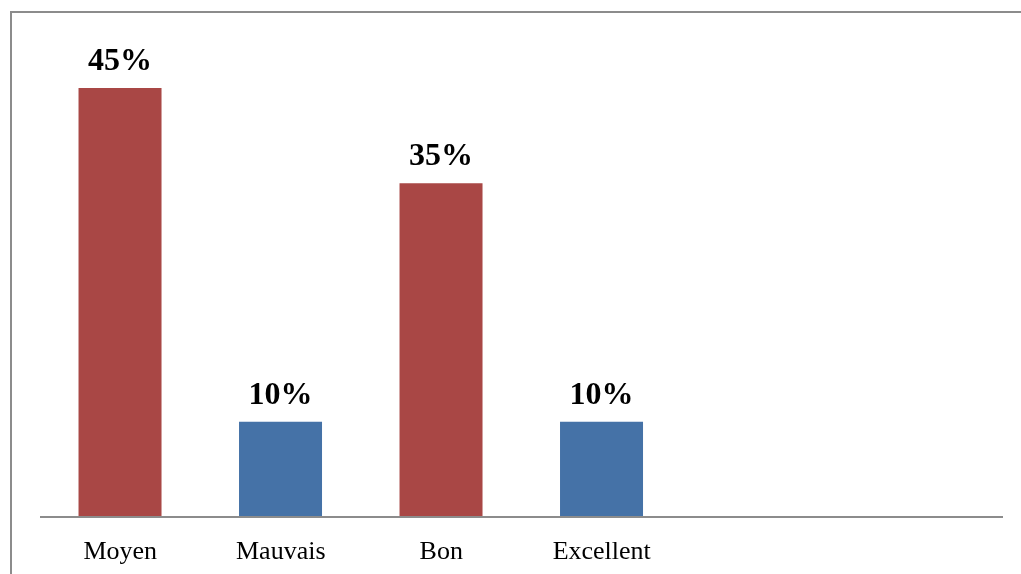 Image resolution: width=1021 pixels, height=574 pixels. Describe the element at coordinates (120, 551) in the screenshot. I see `x-tick-label: Moyen` at that location.